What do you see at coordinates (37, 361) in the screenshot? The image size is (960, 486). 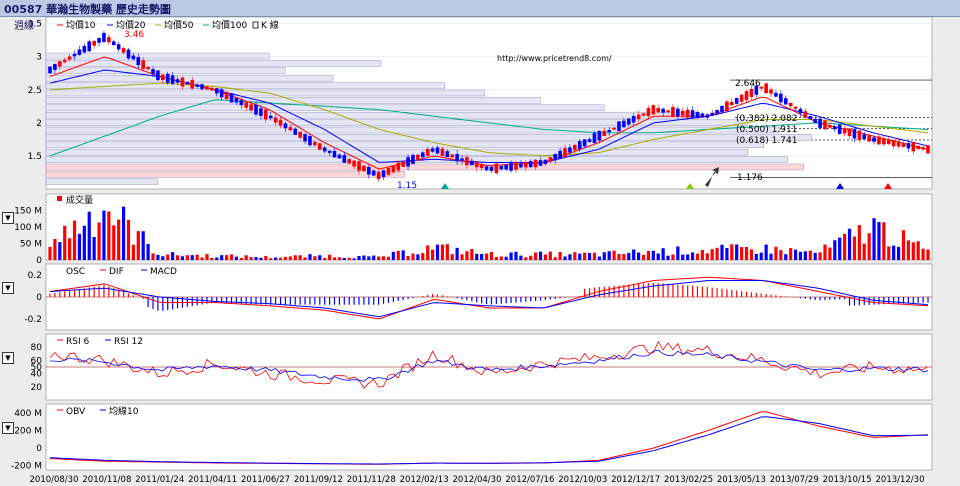 I see `rsi-ytick-label: 60` at bounding box center [37, 361].